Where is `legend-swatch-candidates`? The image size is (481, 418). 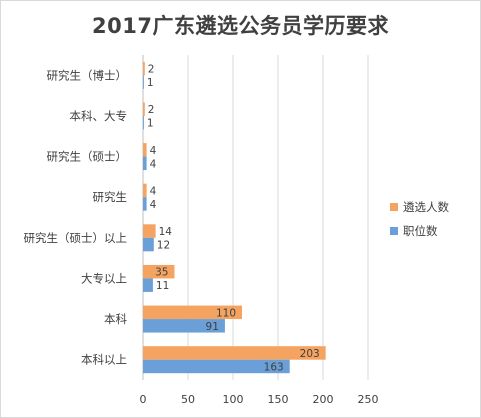
legend-swatch-candidates is located at coordinates (394, 207).